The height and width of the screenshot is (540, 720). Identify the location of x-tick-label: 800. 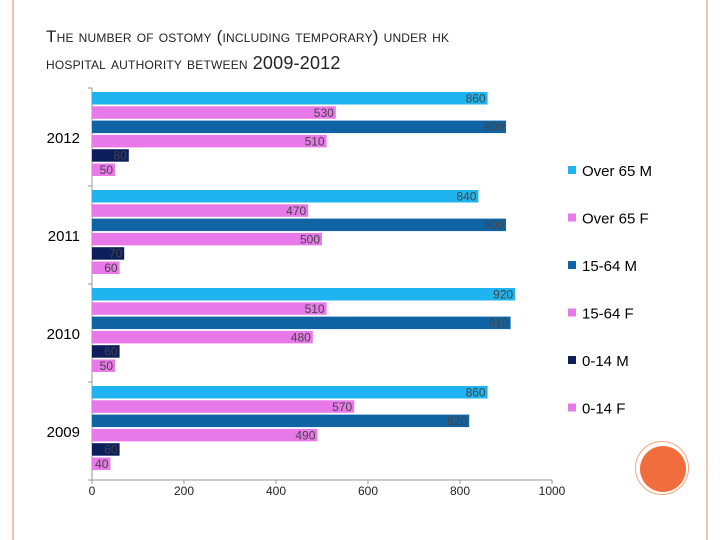
(460, 491).